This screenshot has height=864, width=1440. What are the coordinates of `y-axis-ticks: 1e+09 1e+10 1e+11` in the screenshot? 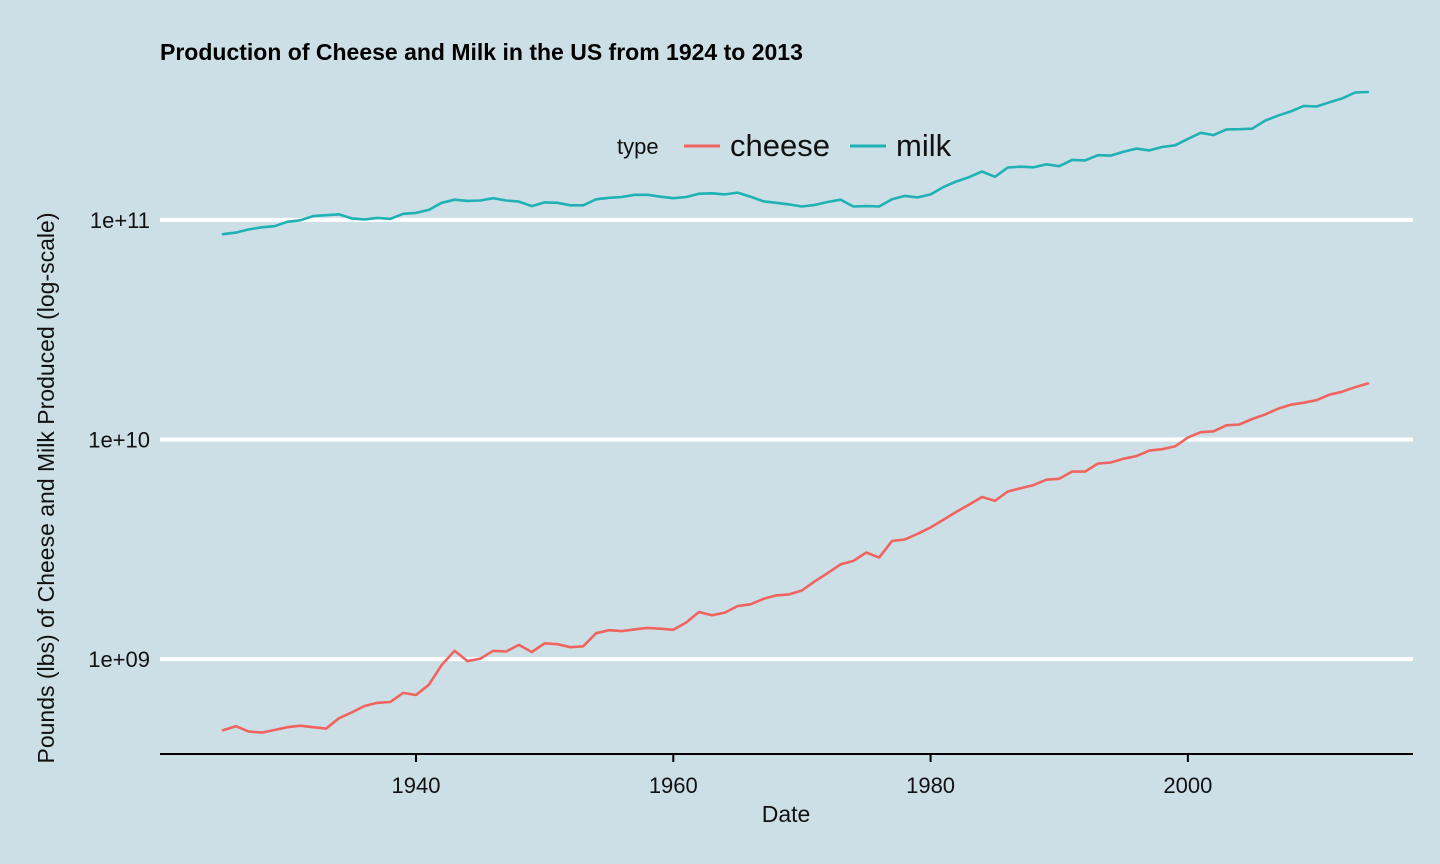 It's located at (119, 440).